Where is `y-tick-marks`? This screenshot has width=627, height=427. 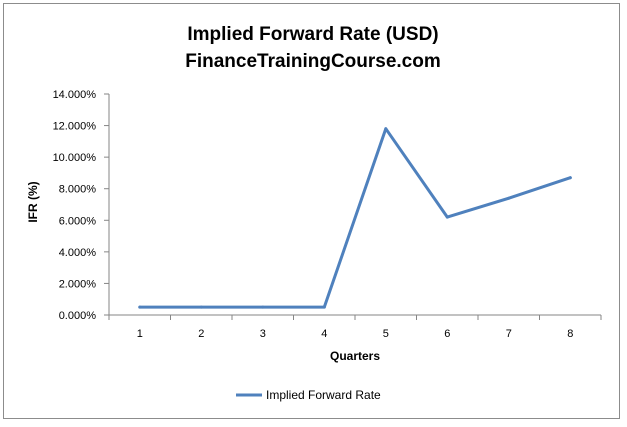 y-tick-marks is located at coordinates (106, 204).